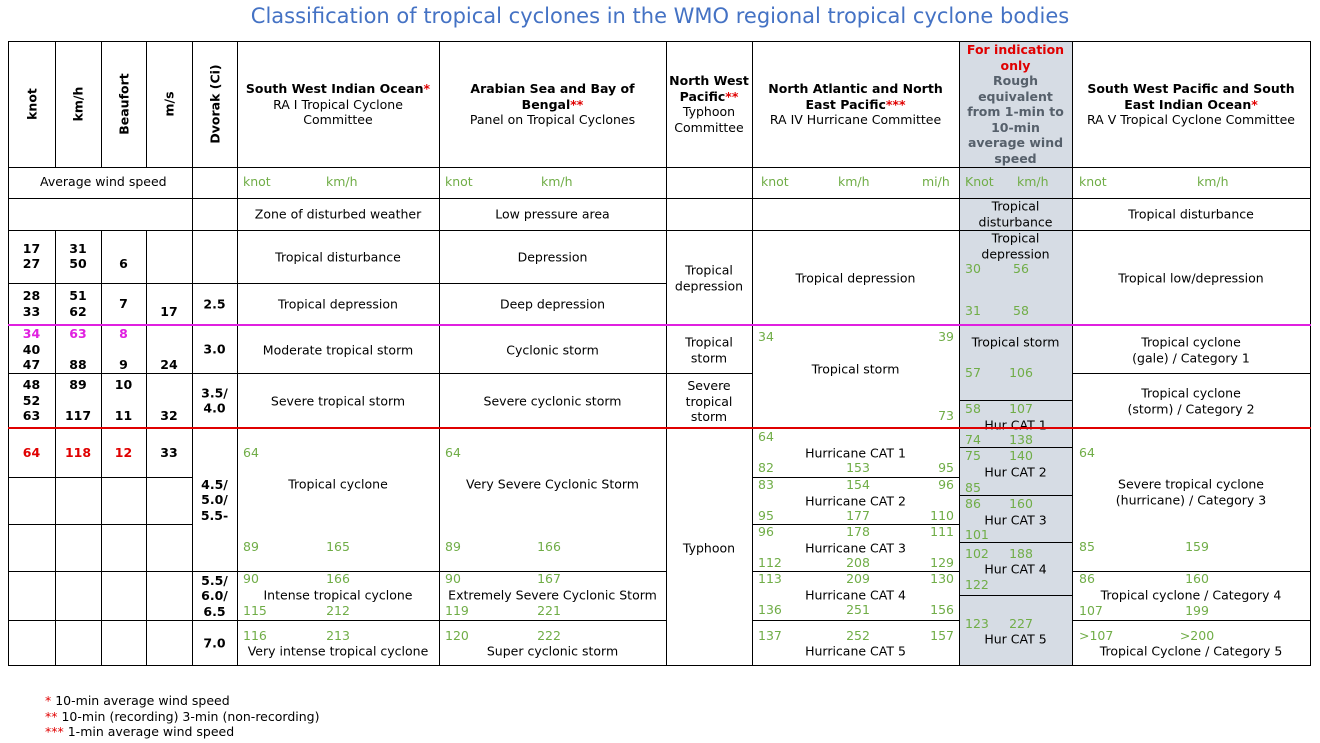 The image size is (1320, 743). Describe the element at coordinates (31, 263) in the screenshot. I see `wind-value: 27` at that location.